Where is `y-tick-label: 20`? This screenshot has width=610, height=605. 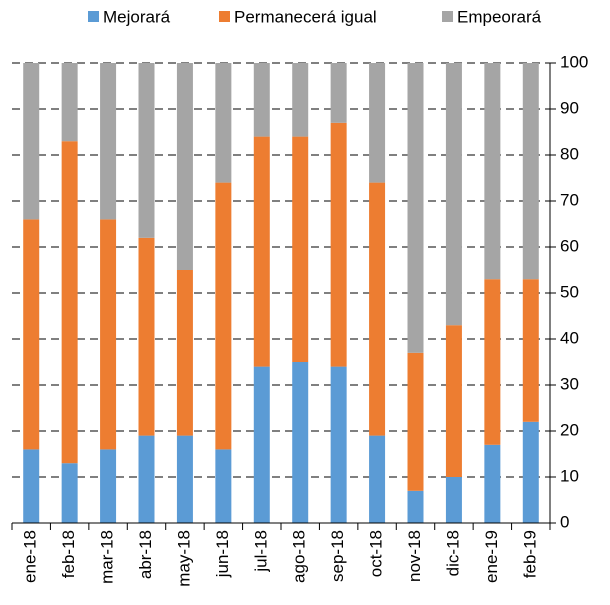 y-tick-label: 20 is located at coordinates (569, 429).